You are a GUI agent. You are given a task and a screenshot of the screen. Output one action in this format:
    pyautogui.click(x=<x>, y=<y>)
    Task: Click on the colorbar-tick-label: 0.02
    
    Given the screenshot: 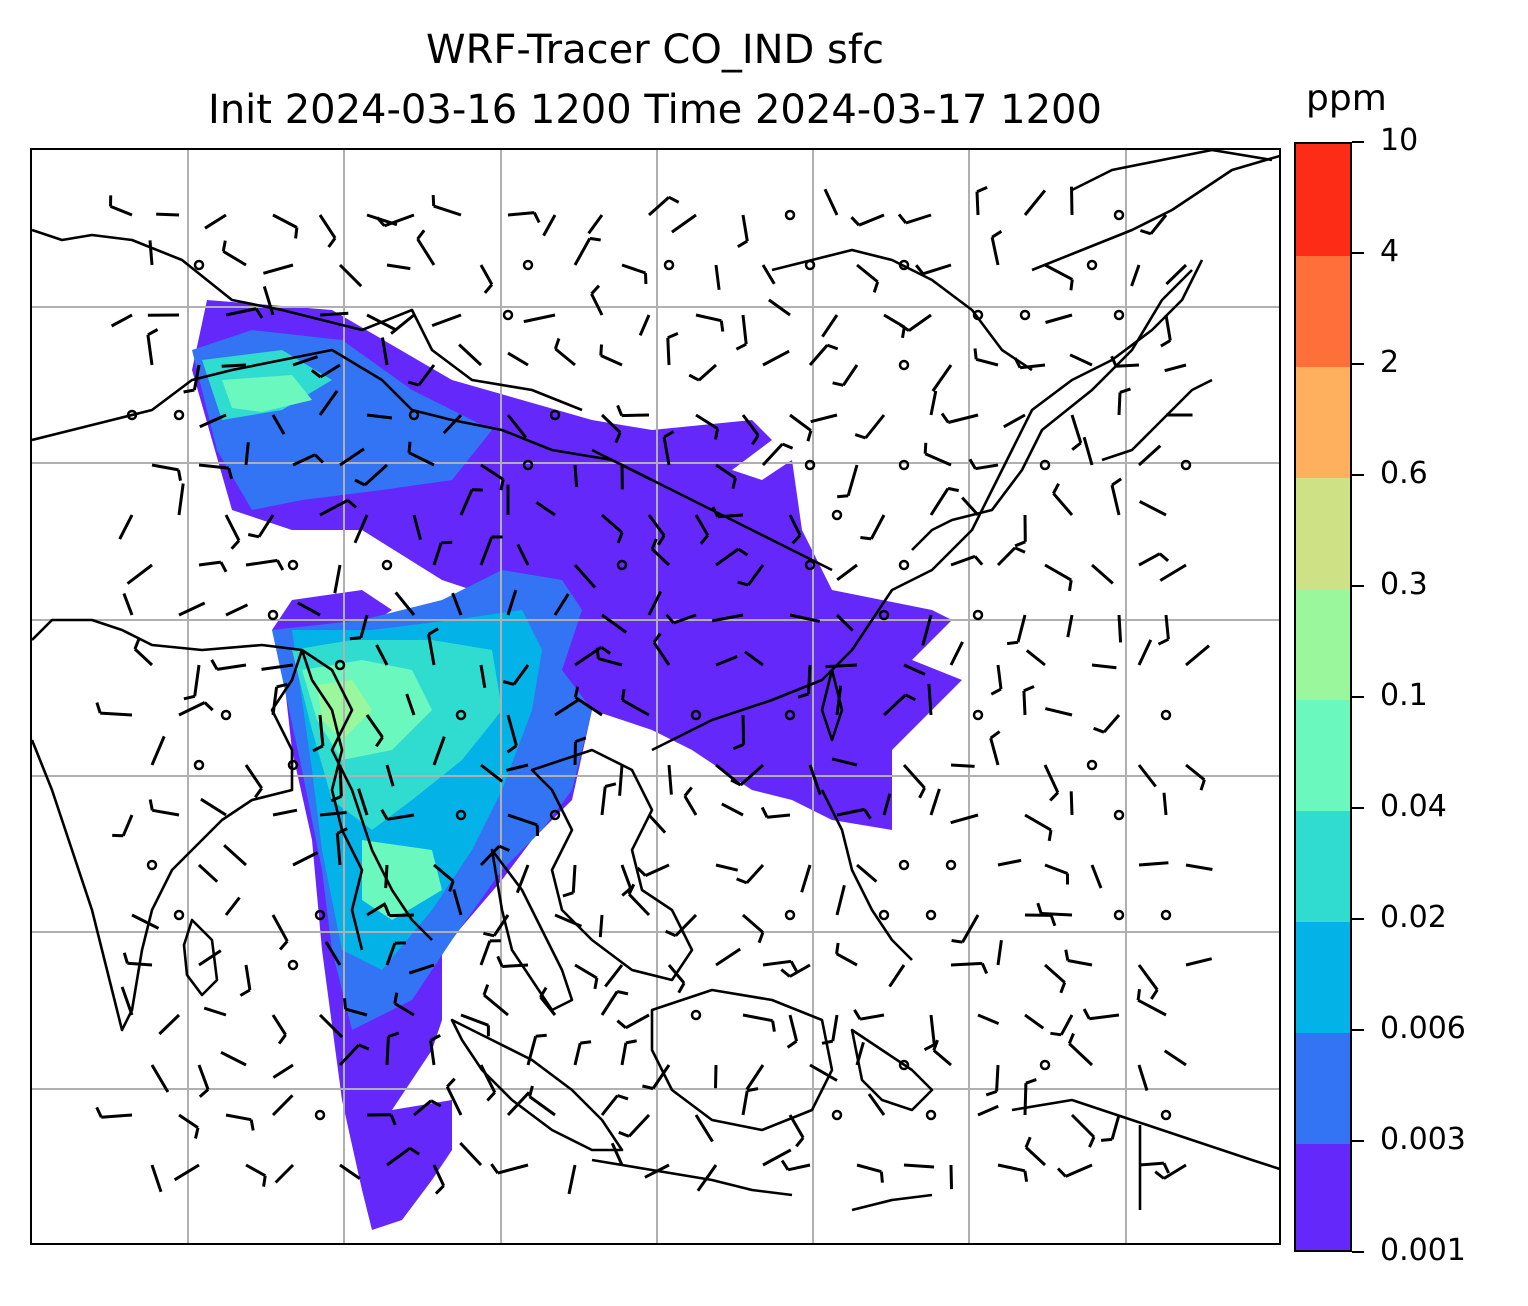 What is the action you would take?
    pyautogui.click(x=1413, y=917)
    